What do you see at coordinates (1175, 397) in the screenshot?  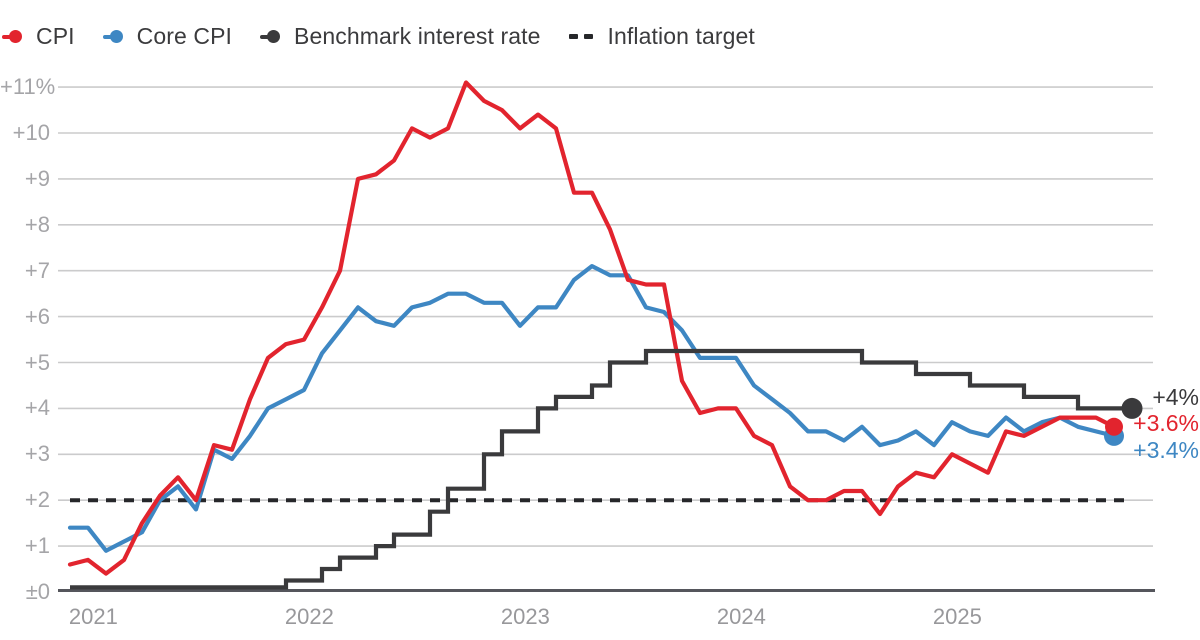 I see `end-value-label: +4%` at bounding box center [1175, 397].